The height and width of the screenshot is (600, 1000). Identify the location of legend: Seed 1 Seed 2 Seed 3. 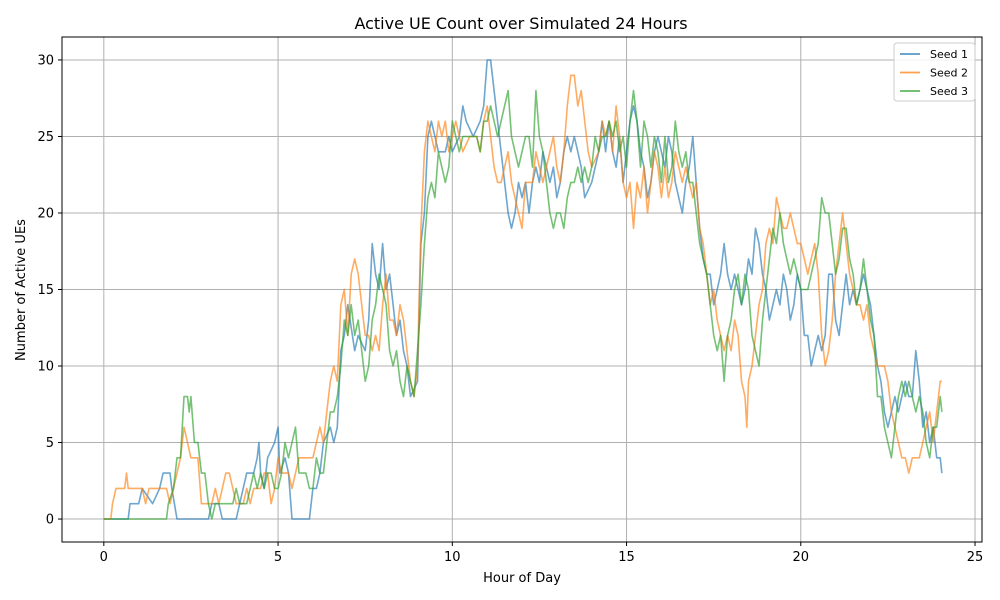
(934, 72).